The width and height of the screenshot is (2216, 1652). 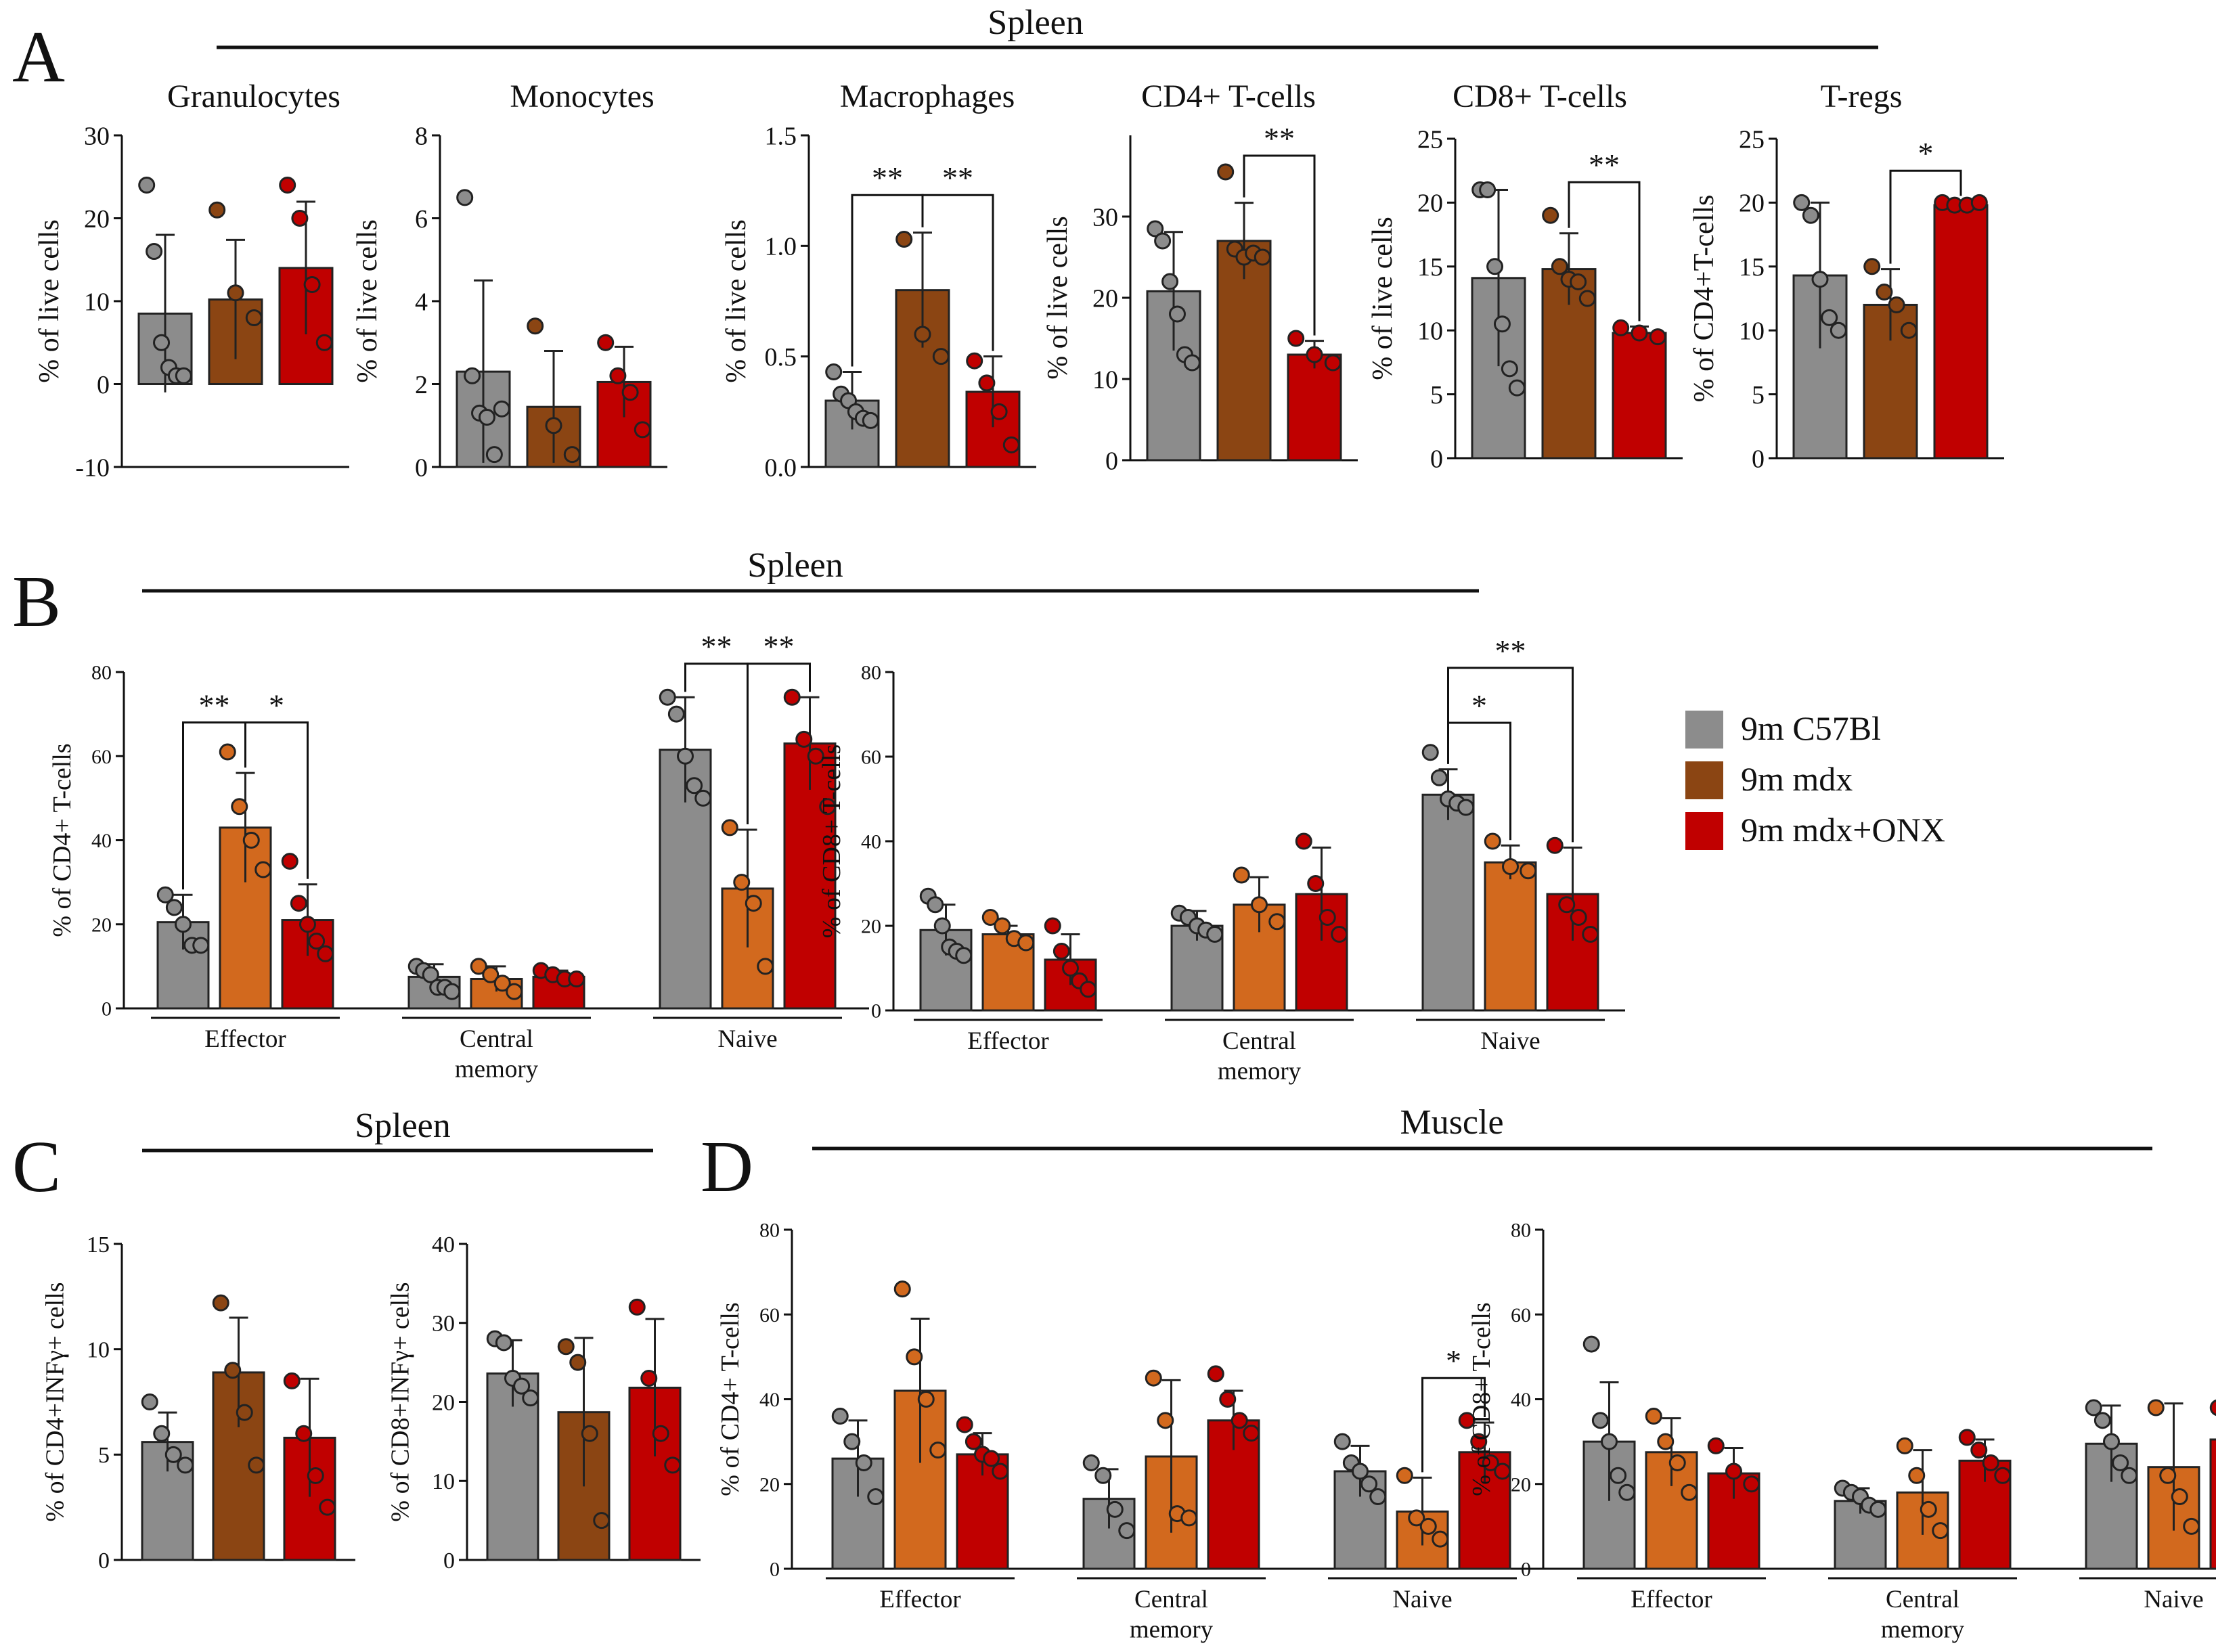 I want to click on y-tick-label: 15, so click(x=98, y=1244).